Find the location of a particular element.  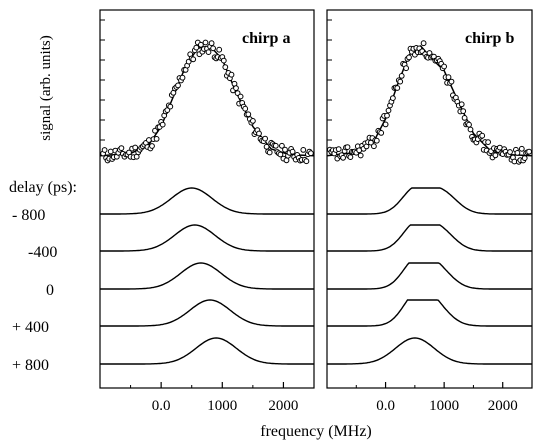

delay-label: + 800 is located at coordinates (30, 365).